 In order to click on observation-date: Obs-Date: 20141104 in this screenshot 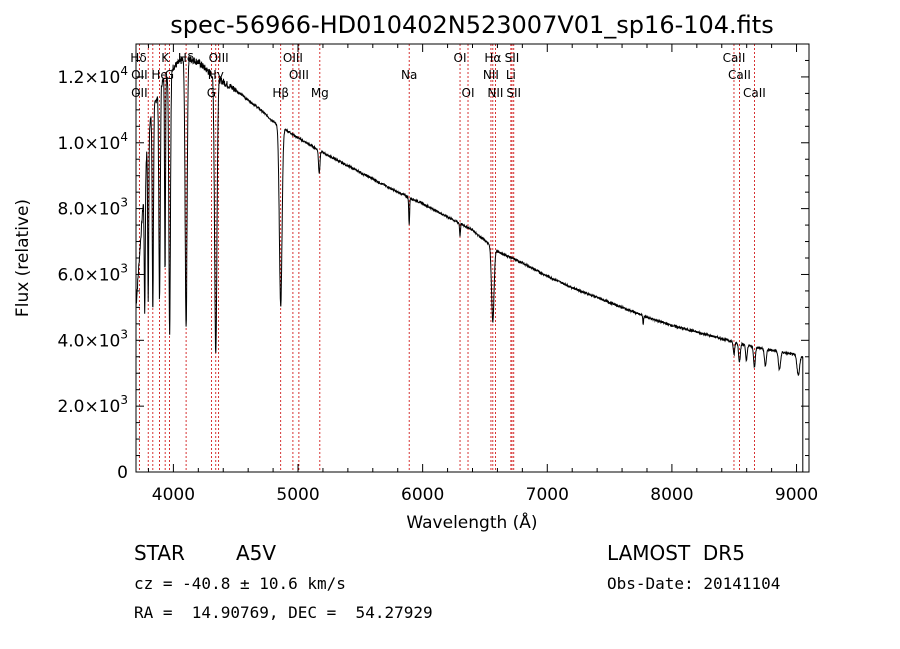, I will do `click(694, 583)`.